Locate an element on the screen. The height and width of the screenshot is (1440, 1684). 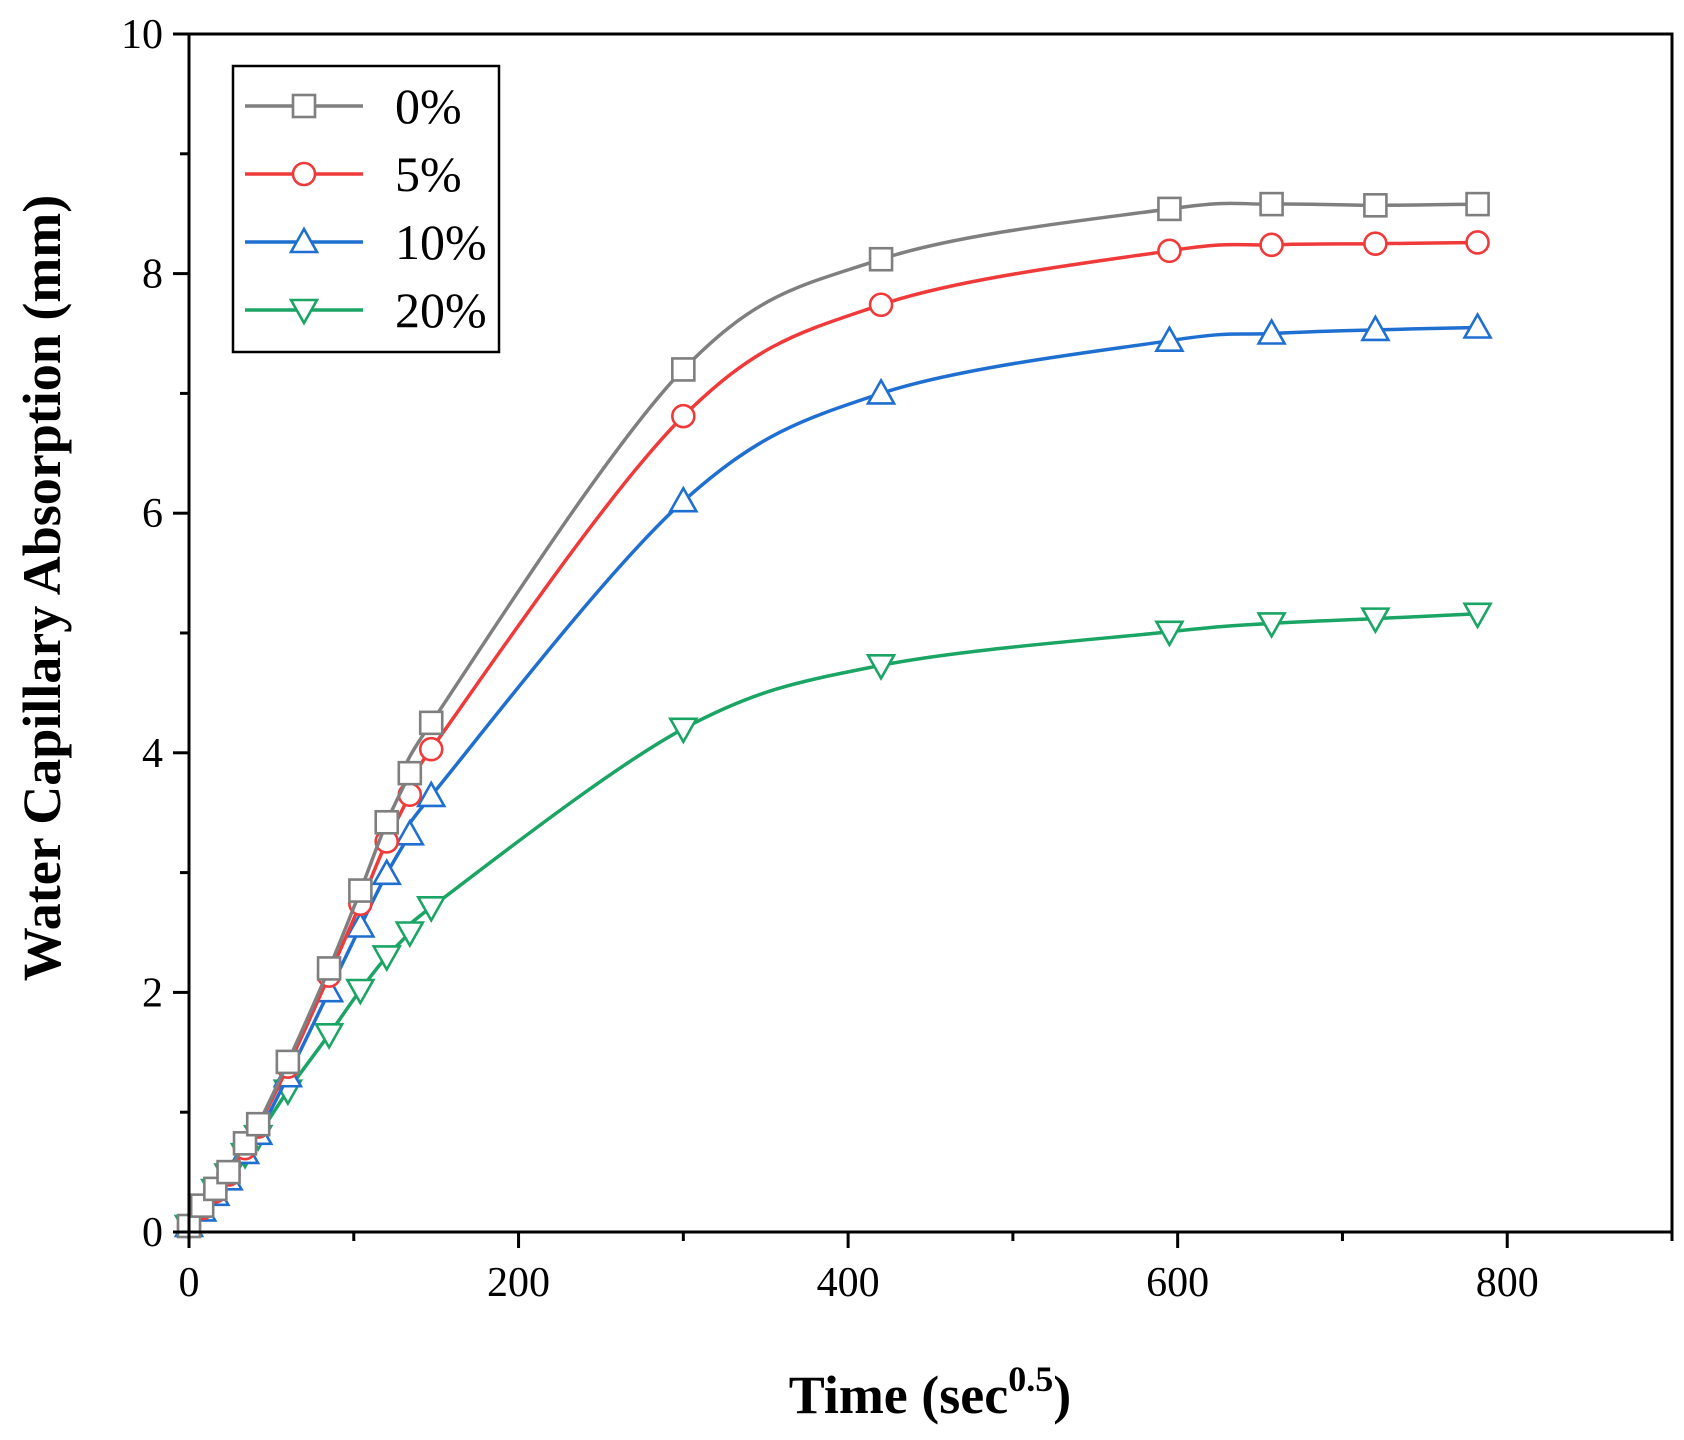
x-axis-title-superscript: 0.5 is located at coordinates (1030, 1379).